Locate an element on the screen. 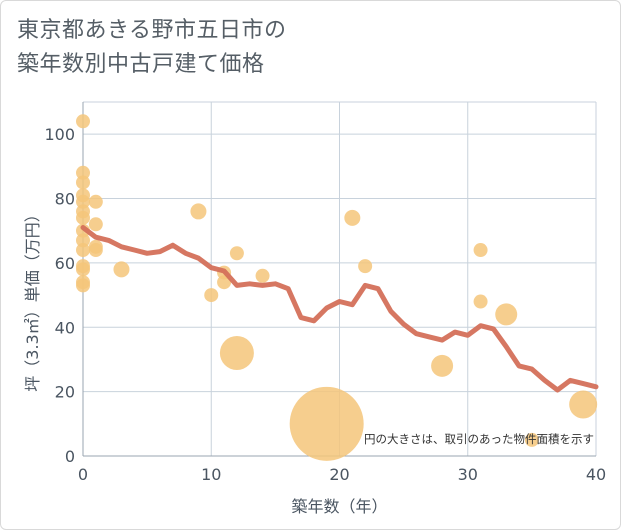  y-tick-label-4: 80 is located at coordinates (65, 199).